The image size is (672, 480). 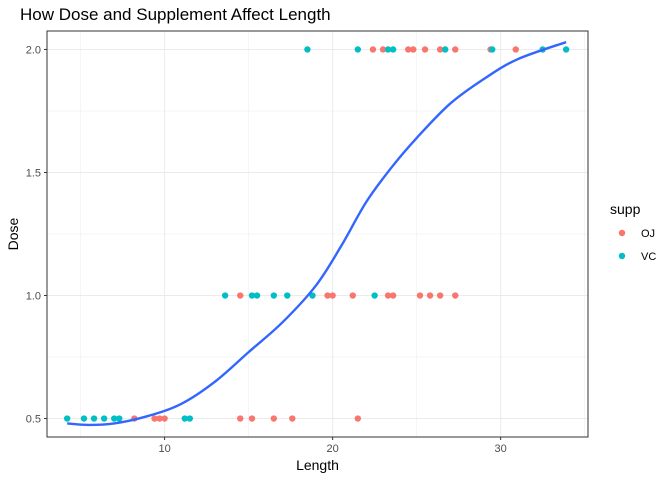 I want to click on vc-legend-key, so click(x=622, y=256).